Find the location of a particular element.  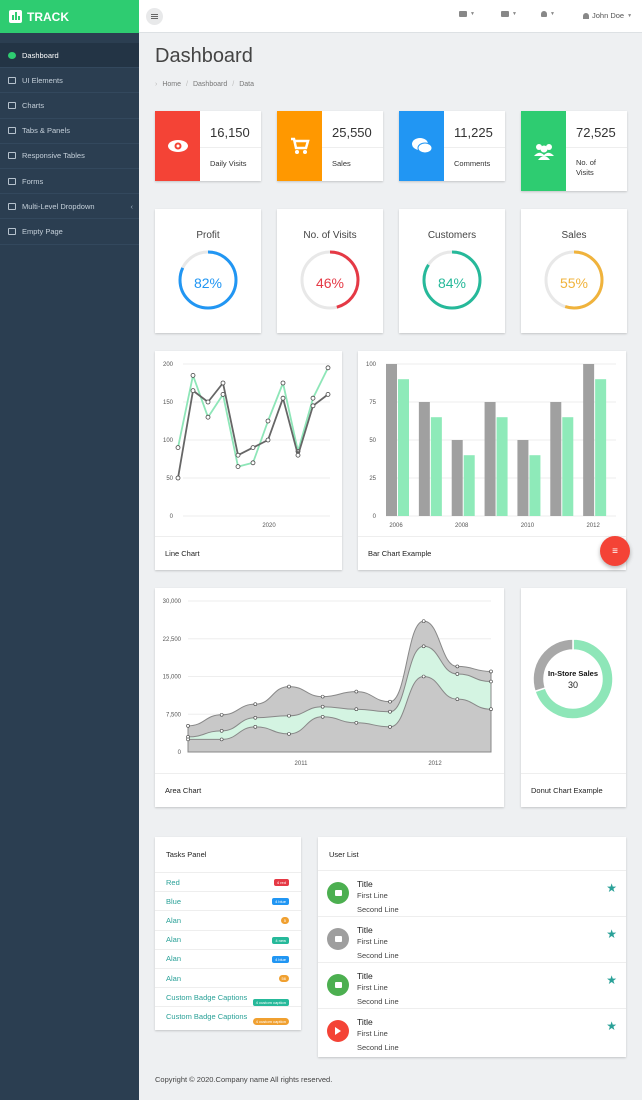

breadcrumb-current: Data is located at coordinates (246, 84).